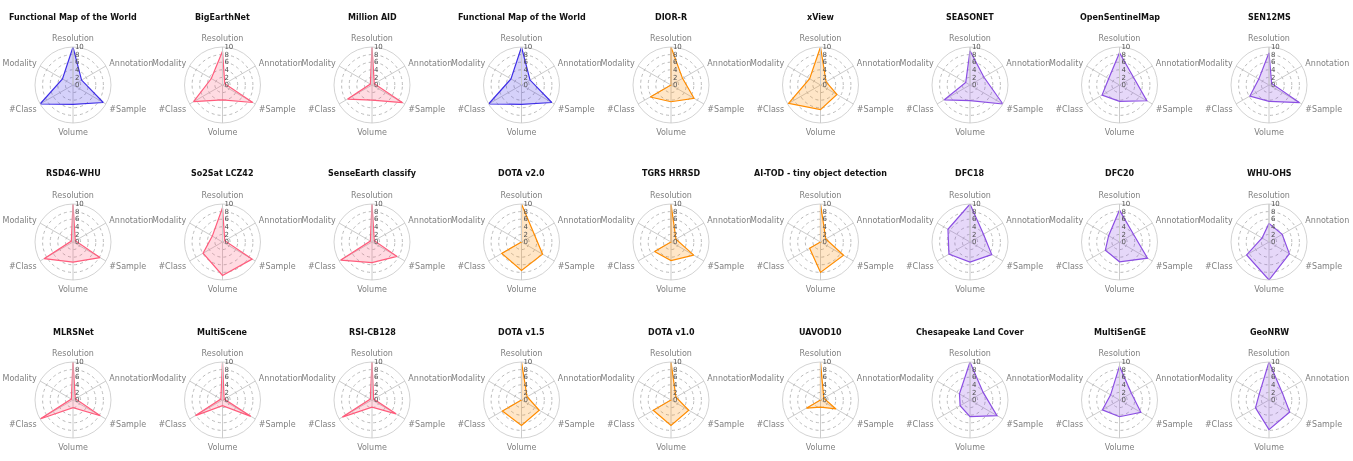  I want to click on chart-title: DIOR-R, so click(671, 17).